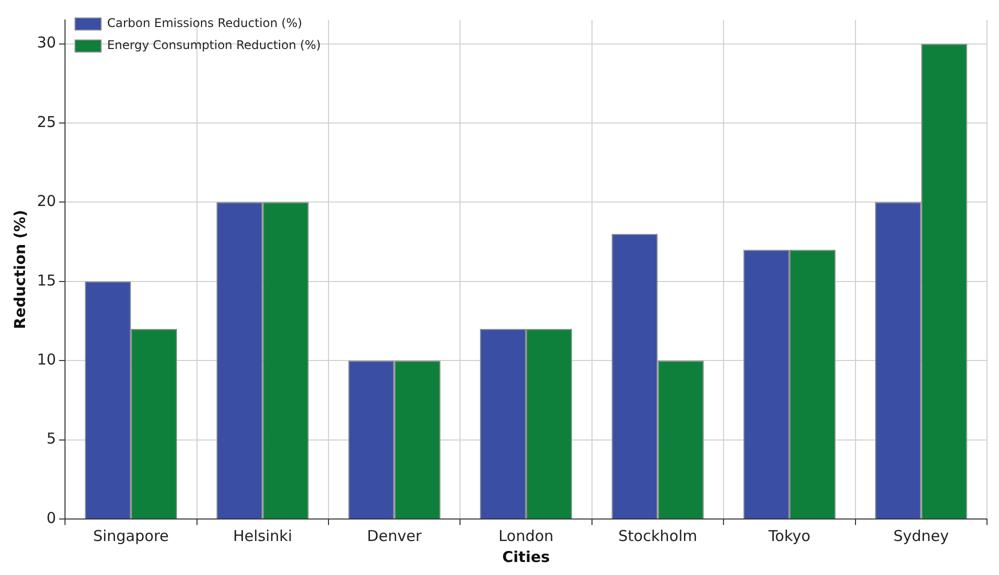  Describe the element at coordinates (394, 535) in the screenshot. I see `x-tick-label: Denver` at that location.